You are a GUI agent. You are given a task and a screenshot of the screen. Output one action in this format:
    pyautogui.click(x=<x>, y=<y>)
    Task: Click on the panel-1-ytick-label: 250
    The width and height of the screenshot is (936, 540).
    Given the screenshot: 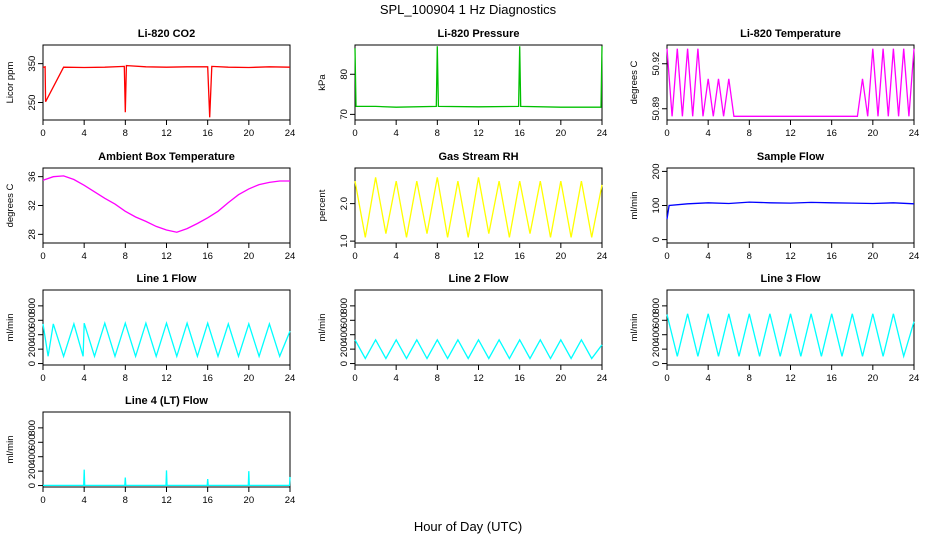 What is the action you would take?
    pyautogui.click(x=32, y=103)
    